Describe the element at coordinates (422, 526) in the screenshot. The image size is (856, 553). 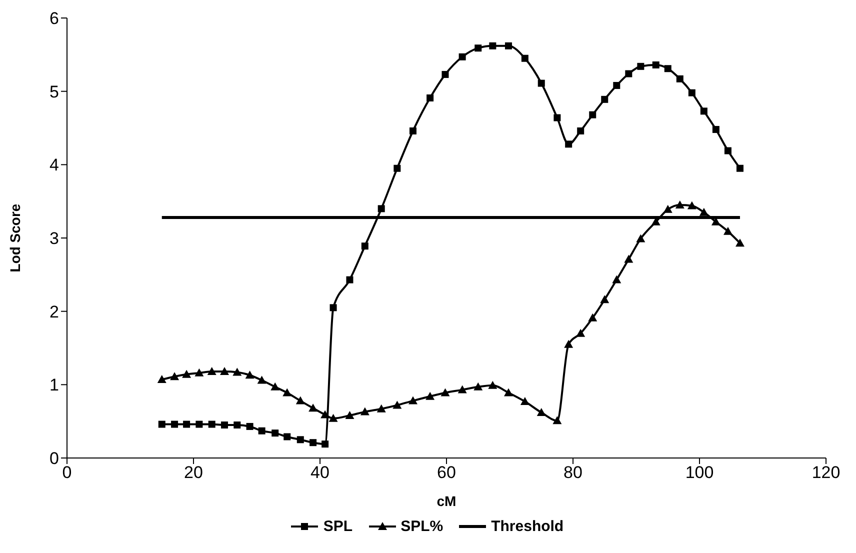
I see `legend-label: SPL%` at that location.